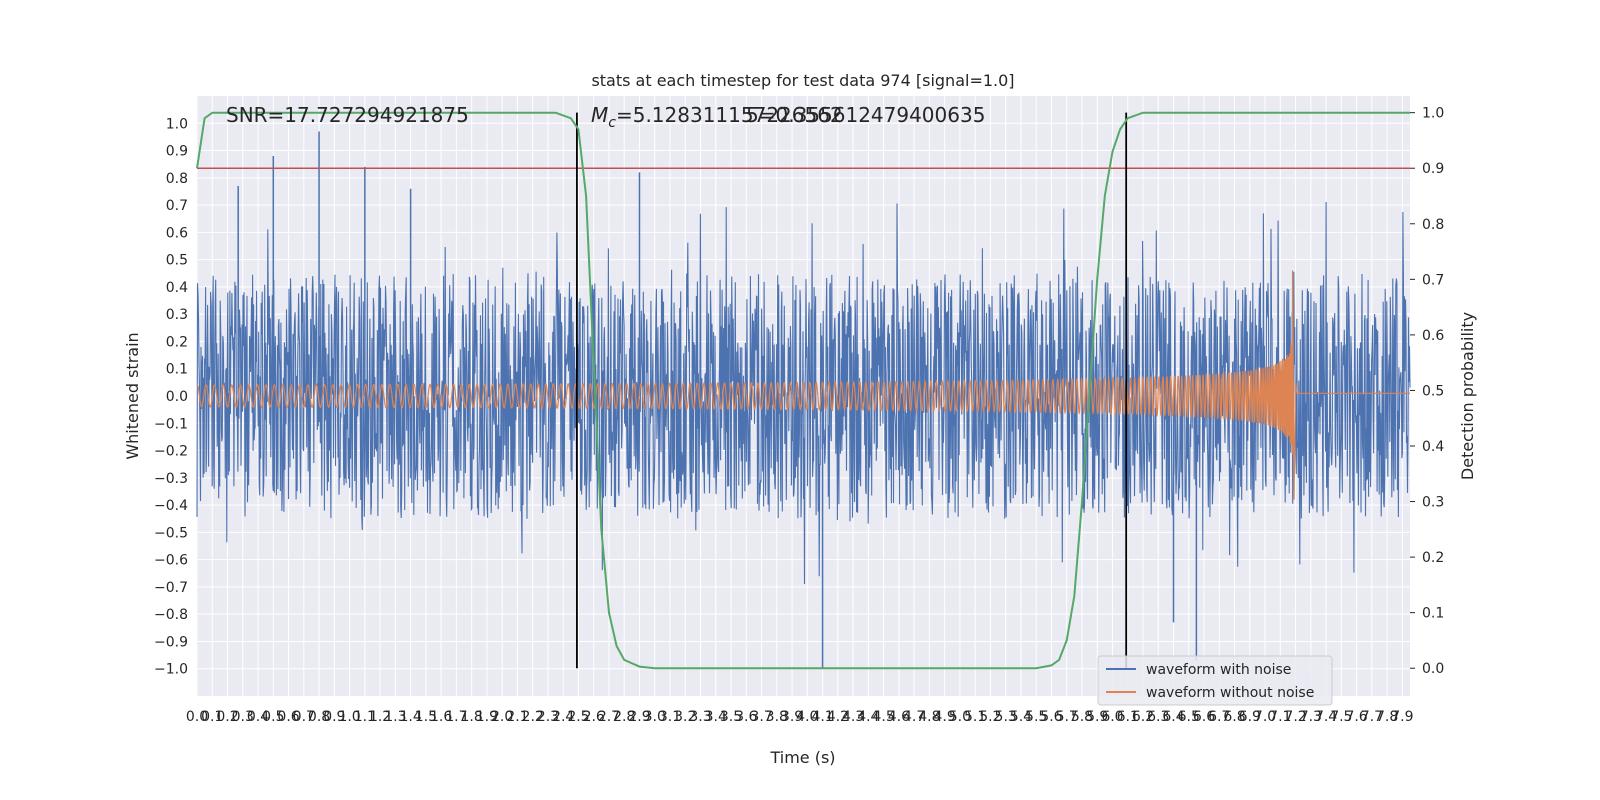  Describe the element at coordinates (1218, 670) in the screenshot. I see `legend-label-noise: waveform with noise` at that location.